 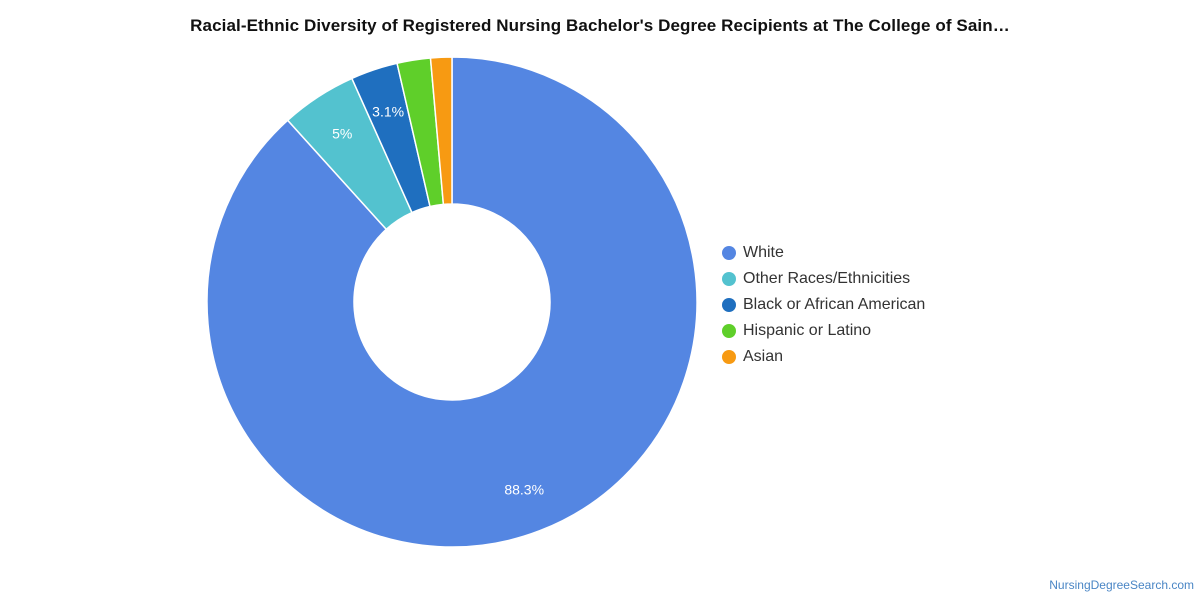 I want to click on legend-label: Hispanic or Latino, so click(x=807, y=330).